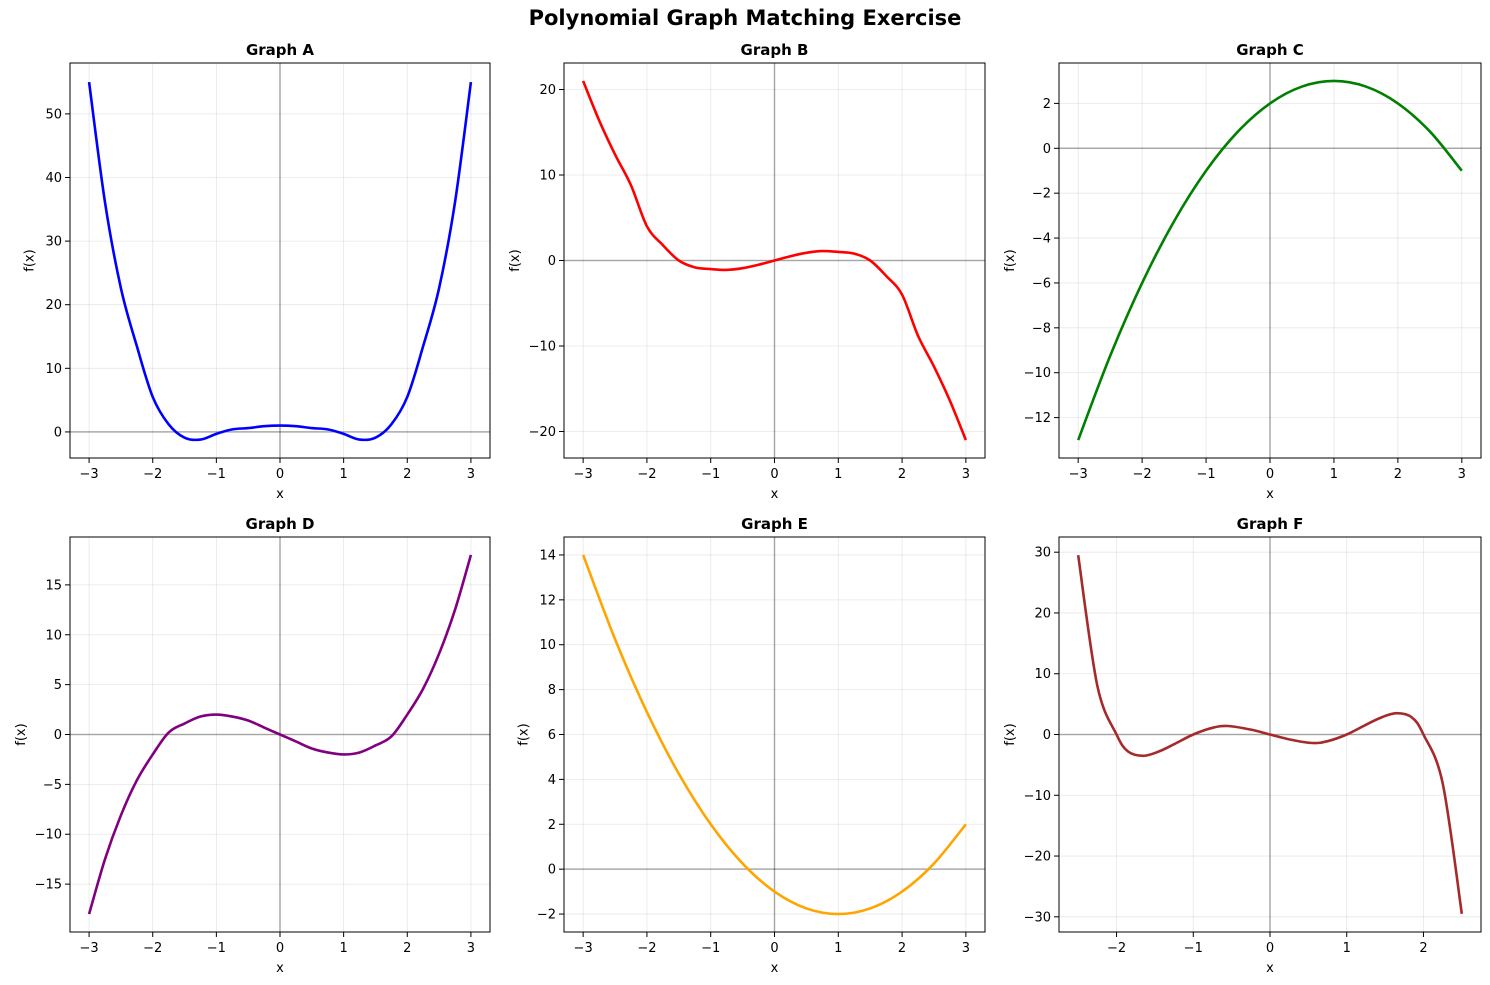  Describe the element at coordinates (52, 785) in the screenshot. I see `y-tick-label: −5` at that location.